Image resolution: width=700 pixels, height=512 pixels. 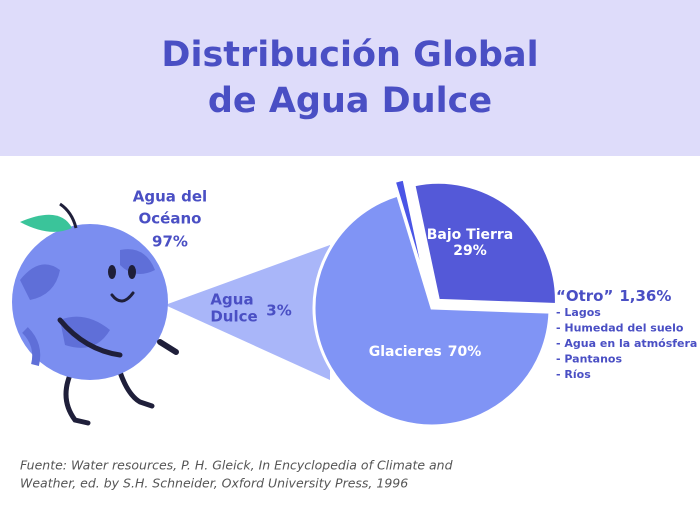 I want to click on other-item: - Humedad del suelo, so click(x=620, y=328).